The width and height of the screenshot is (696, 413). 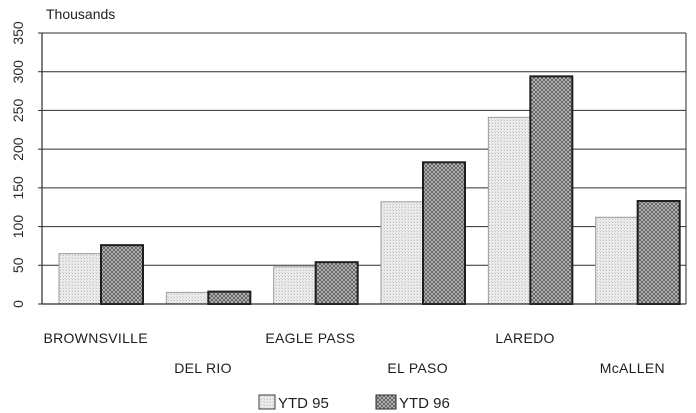 I want to click on y-tick-label: 300, so click(x=18, y=72).